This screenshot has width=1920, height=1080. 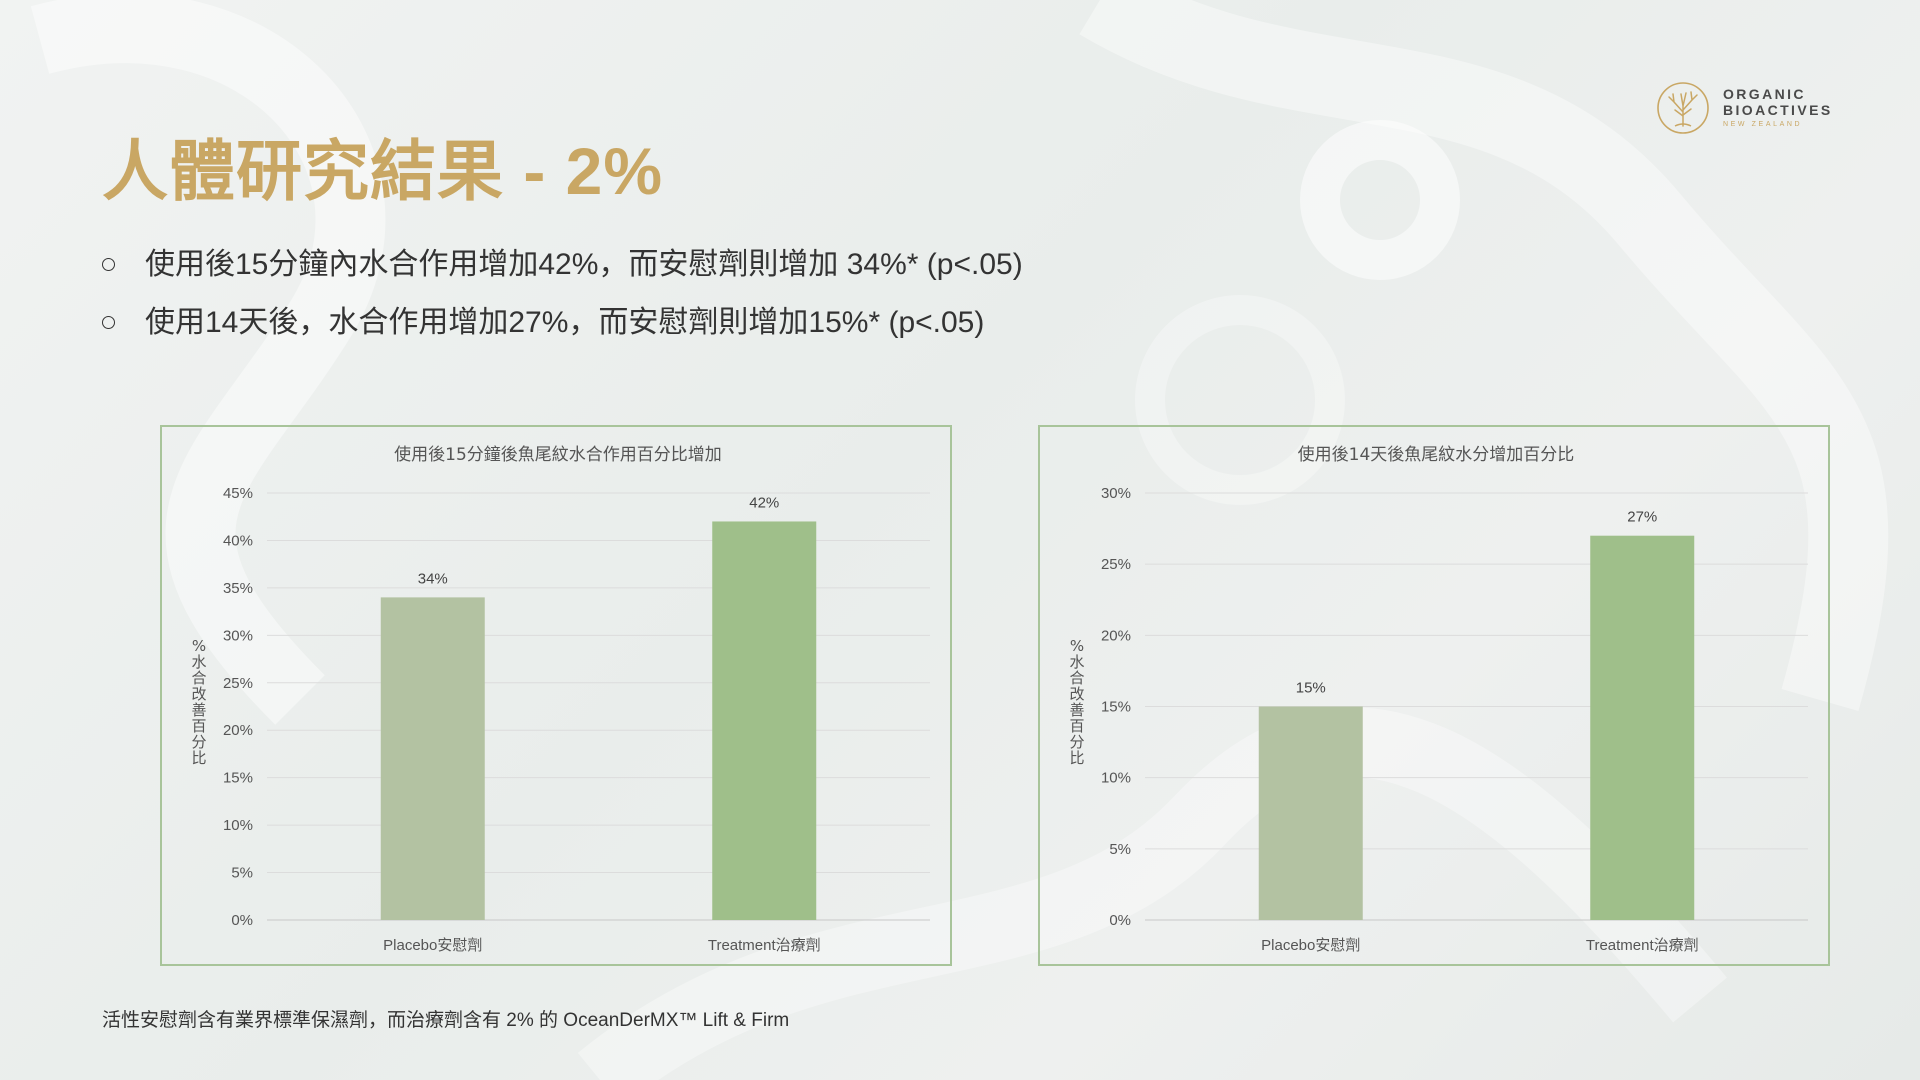 What do you see at coordinates (383, 171) in the screenshot?
I see `slide-title: 人體研究結果 - 2%` at bounding box center [383, 171].